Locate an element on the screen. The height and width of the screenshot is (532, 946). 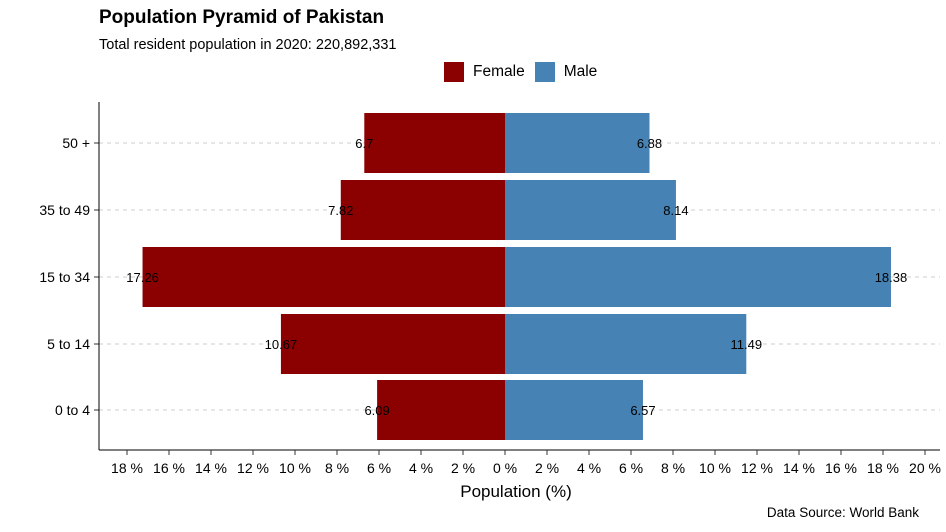
bar-label-female: 10.67 is located at coordinates (281, 344).